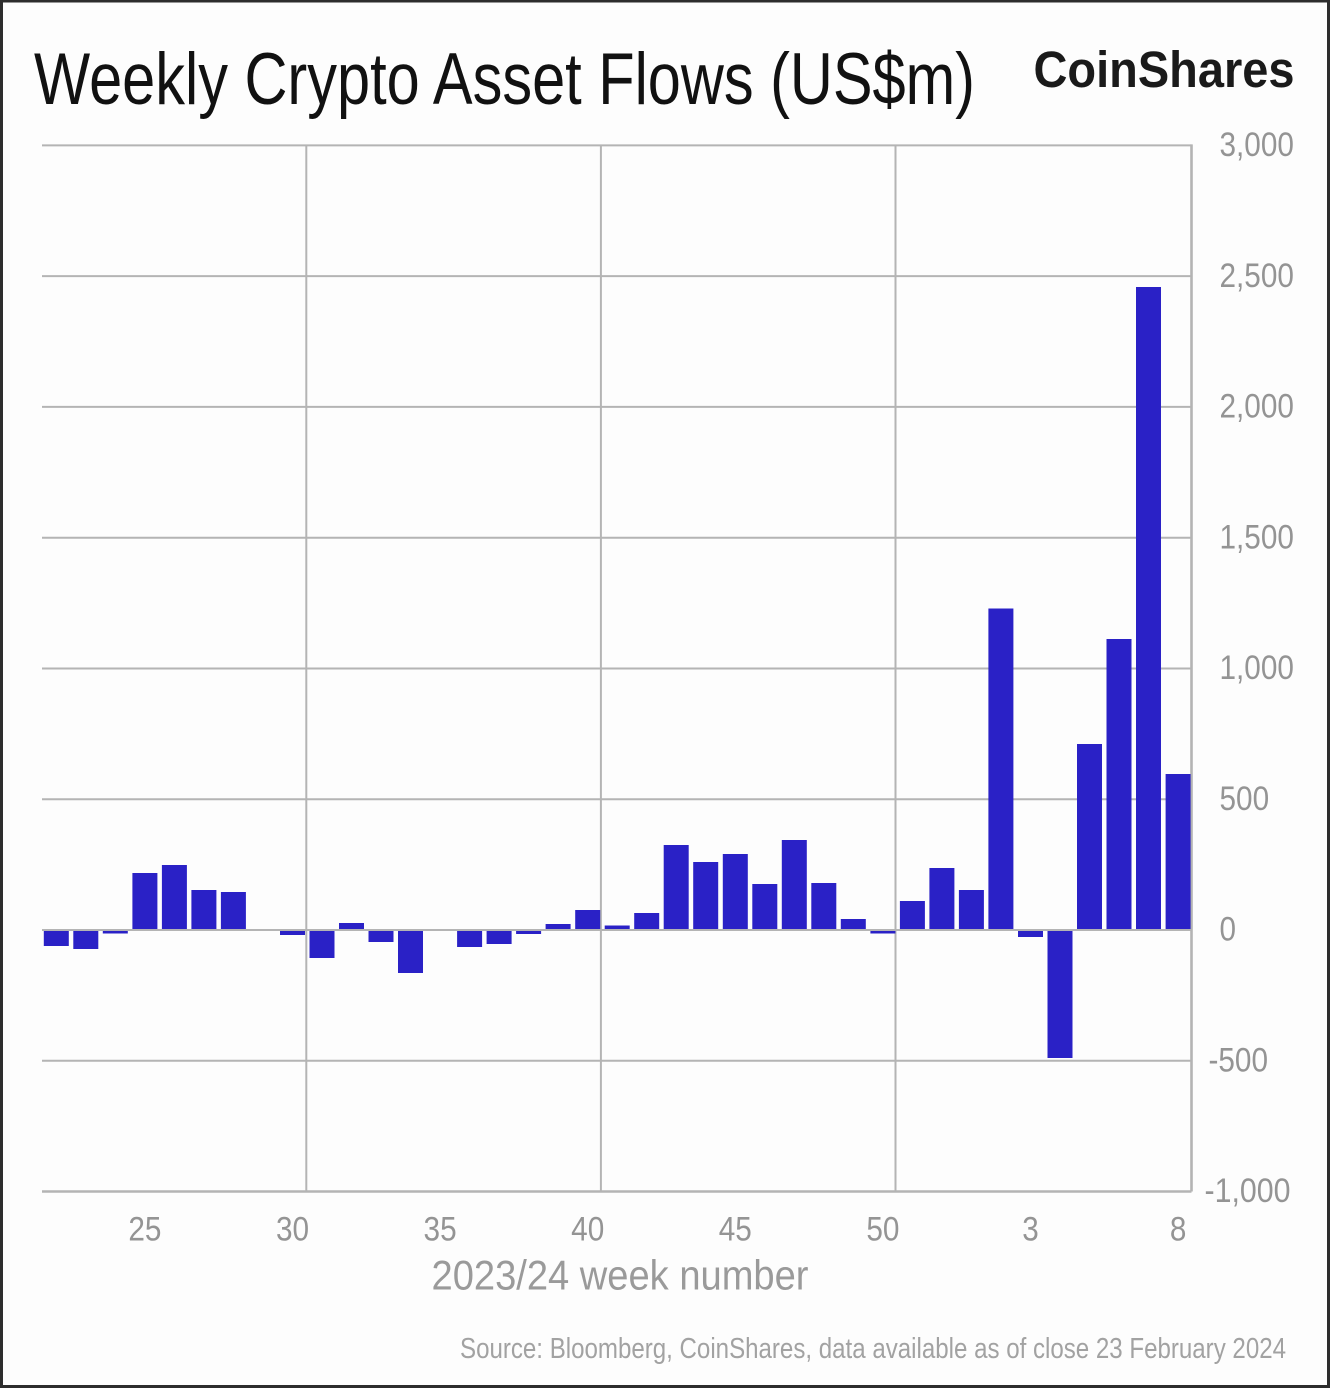 The height and width of the screenshot is (1388, 1330). What do you see at coordinates (735, 1230) in the screenshot?
I see `svg-text: 45` at bounding box center [735, 1230].